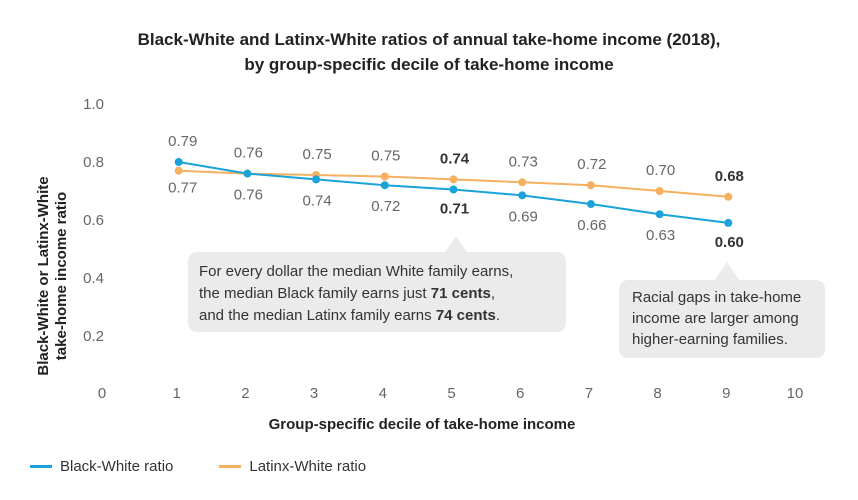 The image size is (858, 500). Describe the element at coordinates (383, 393) in the screenshot. I see `x-tick-label: 4` at that location.